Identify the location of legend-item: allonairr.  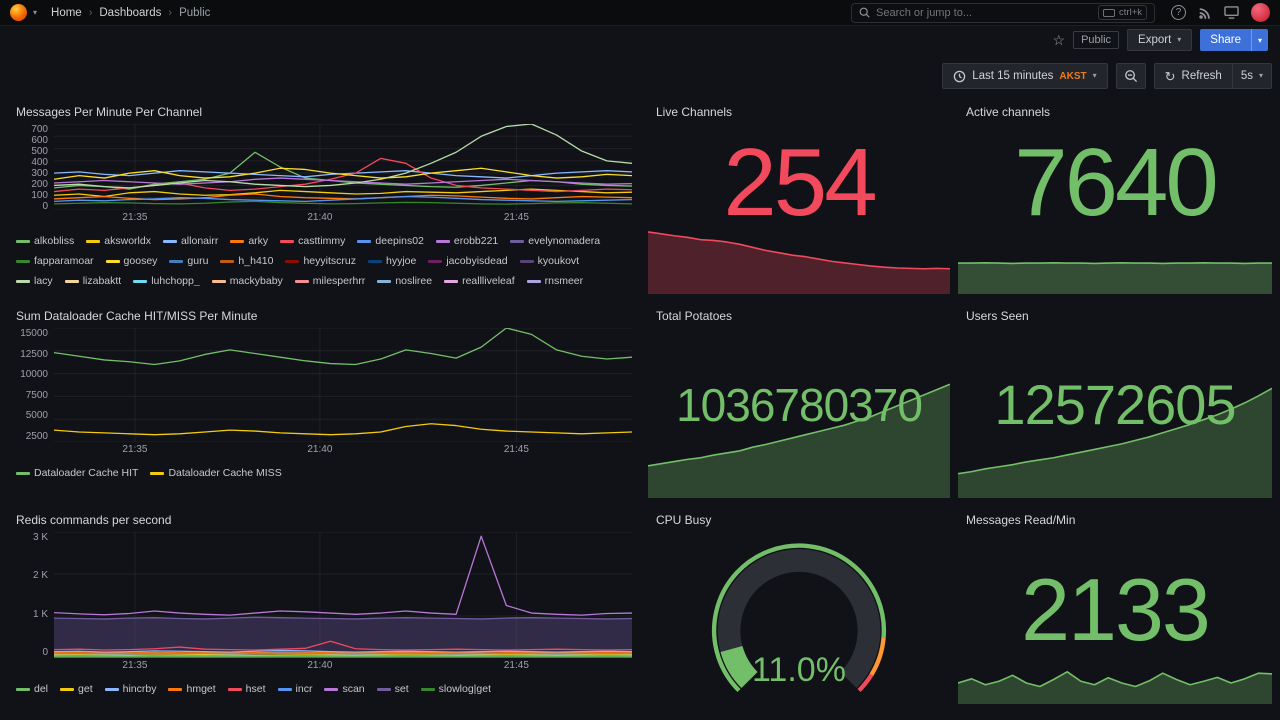
(190, 241).